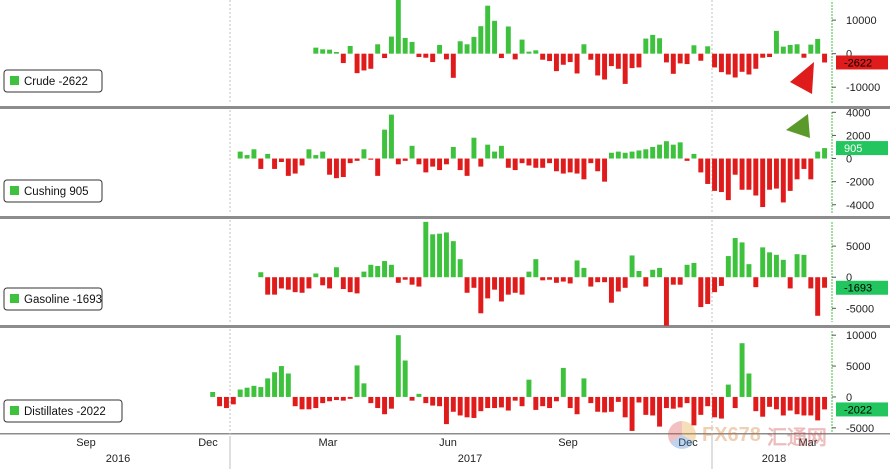  I want to click on last-value-label: 905, so click(853, 149).